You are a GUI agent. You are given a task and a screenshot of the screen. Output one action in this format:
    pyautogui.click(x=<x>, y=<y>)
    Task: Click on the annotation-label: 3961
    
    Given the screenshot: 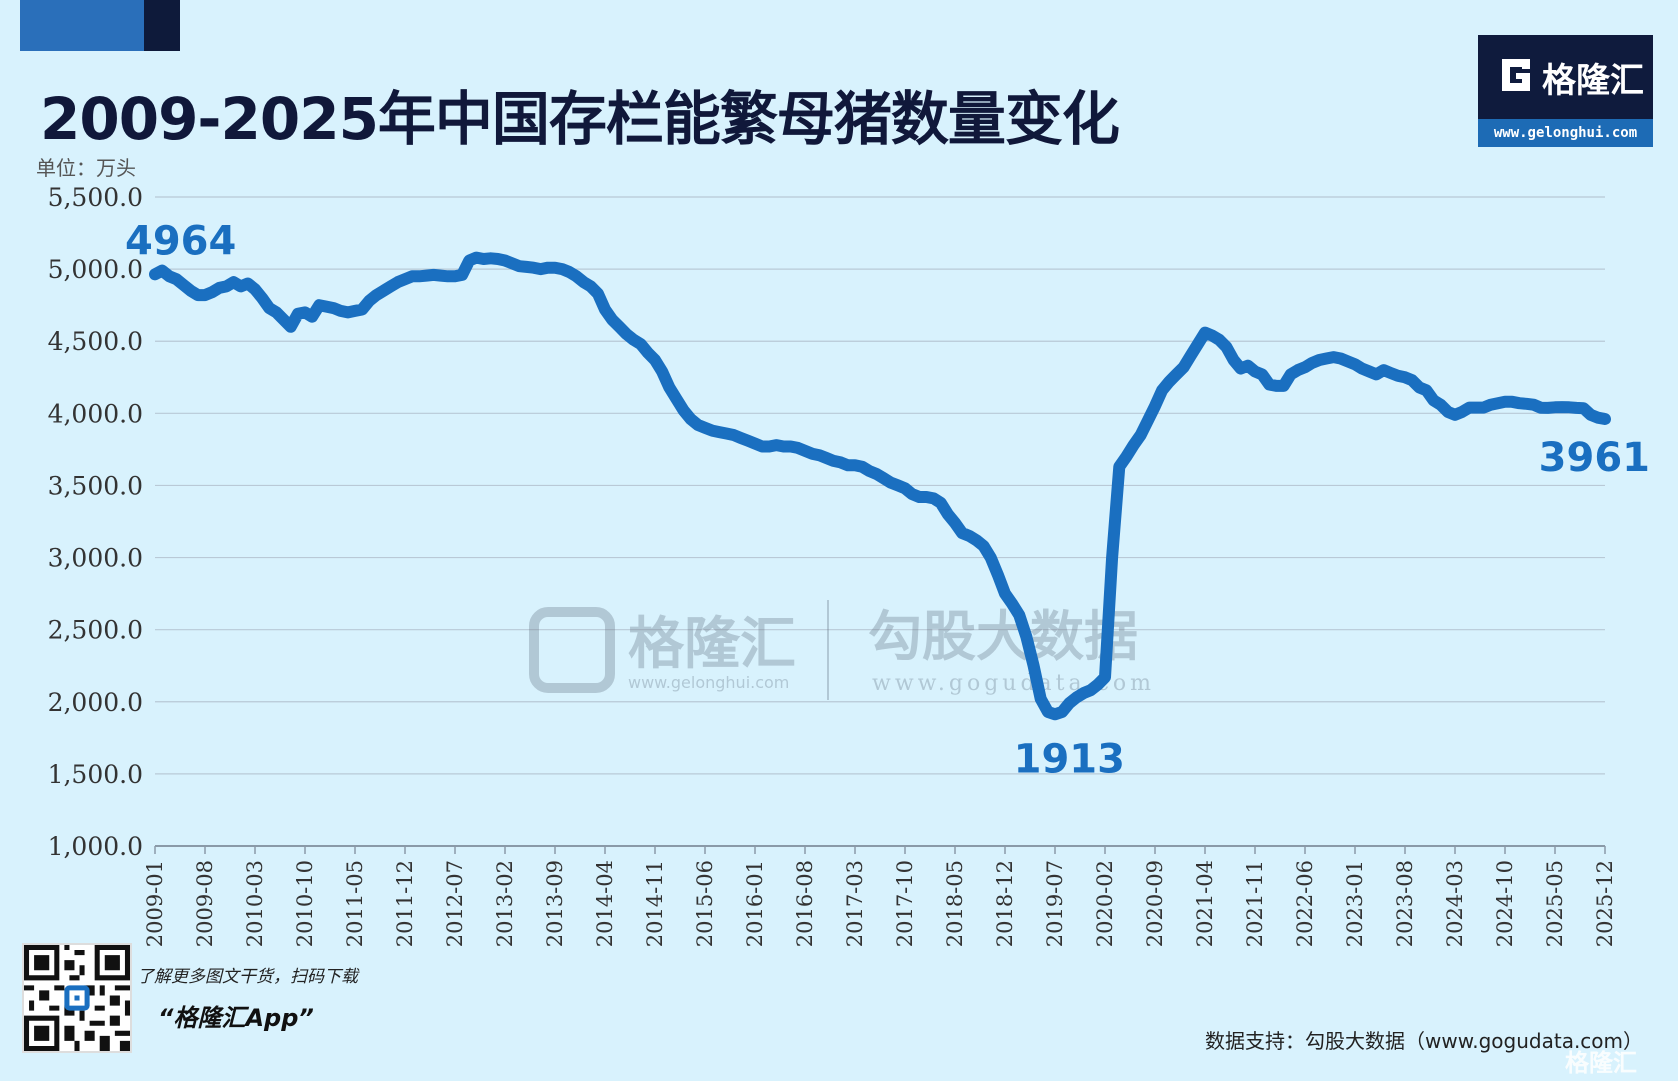 What is the action you would take?
    pyautogui.click(x=1594, y=458)
    